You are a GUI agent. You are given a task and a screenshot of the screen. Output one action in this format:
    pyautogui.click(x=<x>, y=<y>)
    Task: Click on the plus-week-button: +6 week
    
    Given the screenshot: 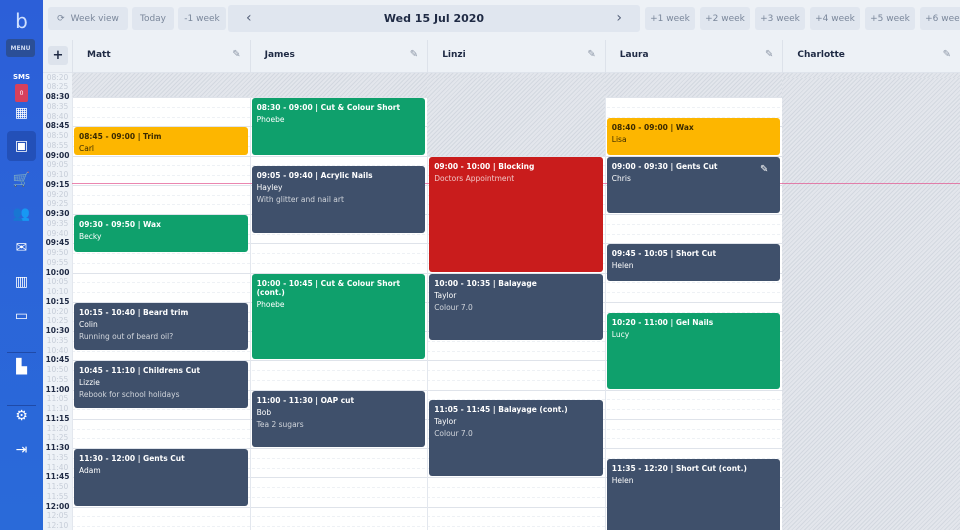 What is the action you would take?
    pyautogui.click(x=940, y=18)
    